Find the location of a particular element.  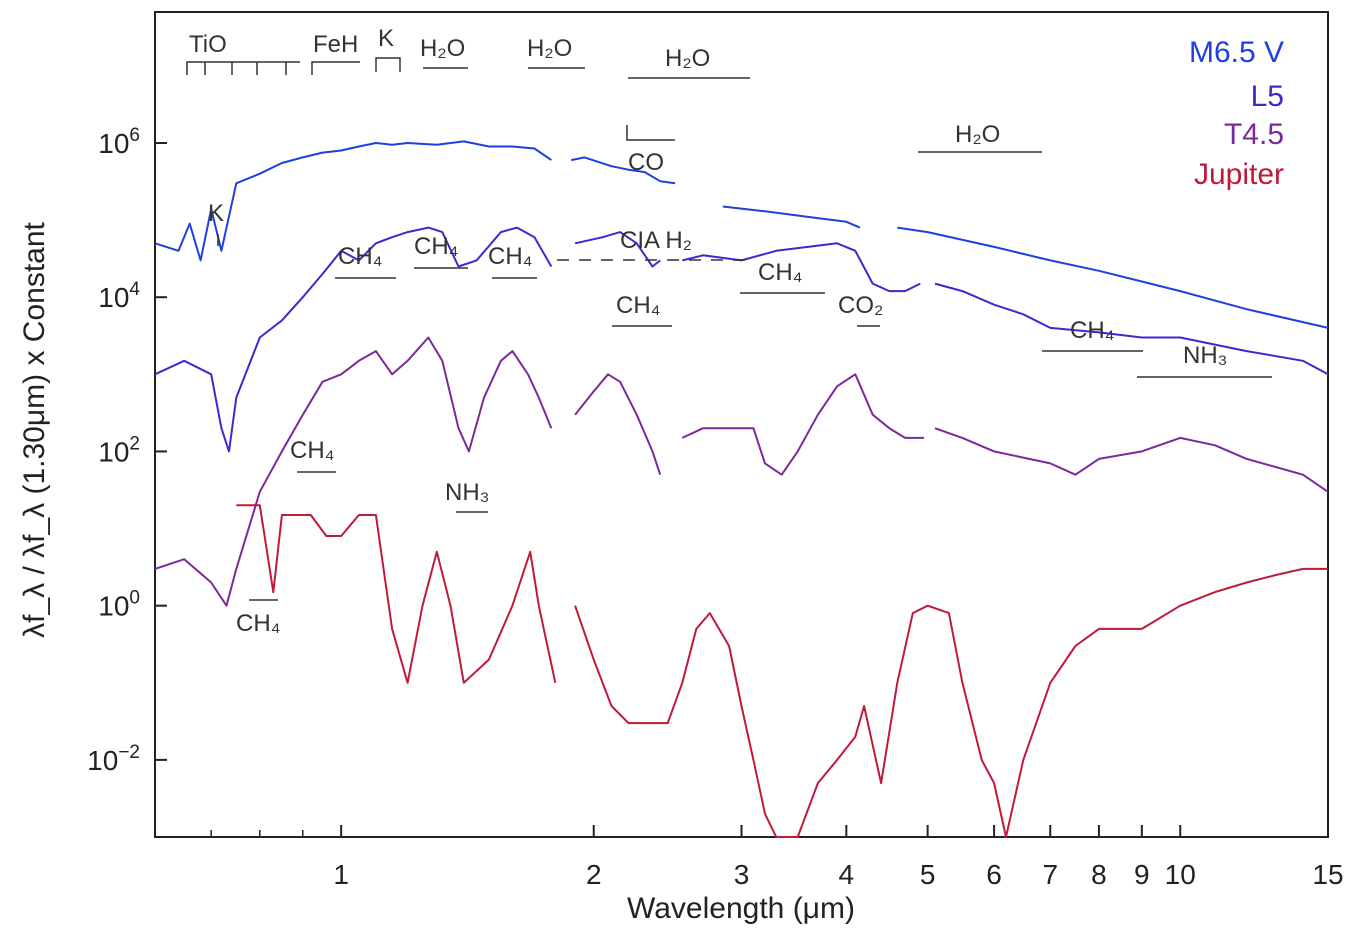

y-tick-label: 10⁰ is located at coordinates (119, 605).